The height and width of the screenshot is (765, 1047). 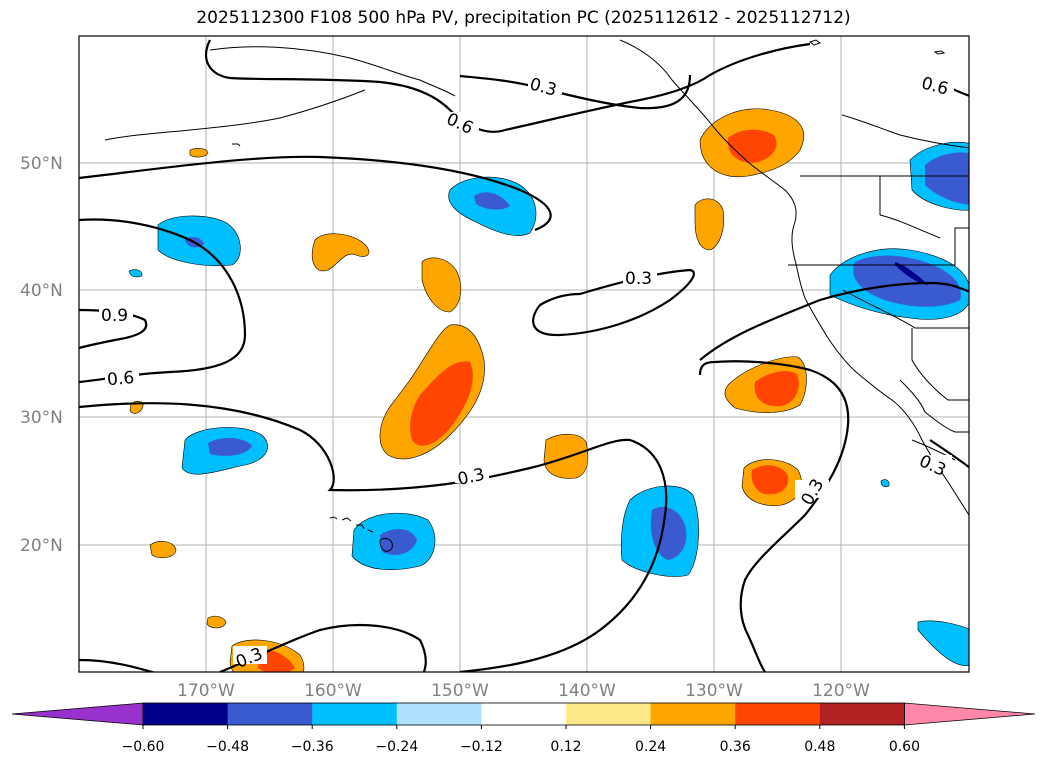 I want to click on colorbar-tick-label: 0.48, so click(x=819, y=747).